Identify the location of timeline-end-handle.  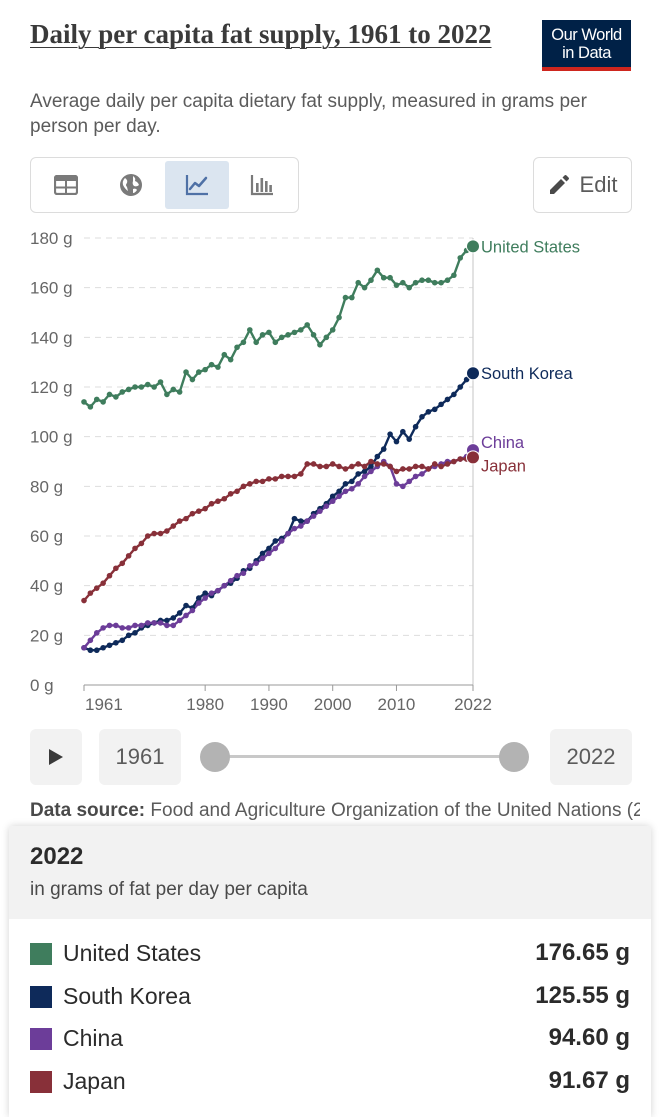
(514, 757).